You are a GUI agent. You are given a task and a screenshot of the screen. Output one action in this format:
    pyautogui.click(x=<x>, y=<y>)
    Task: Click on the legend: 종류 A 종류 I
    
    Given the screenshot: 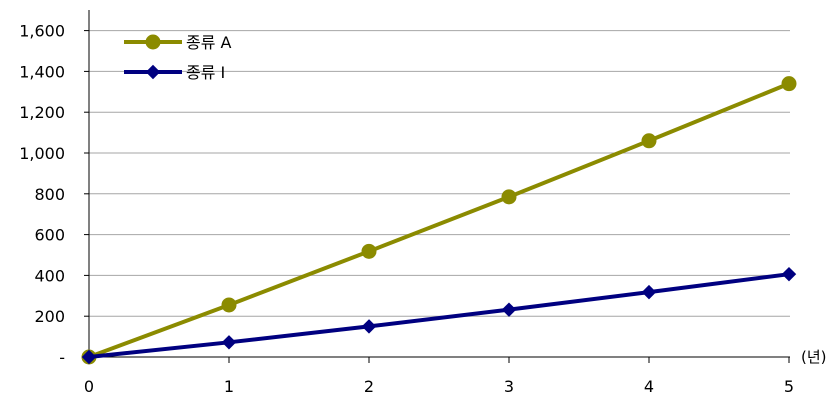 What is the action you would take?
    pyautogui.click(x=178, y=57)
    